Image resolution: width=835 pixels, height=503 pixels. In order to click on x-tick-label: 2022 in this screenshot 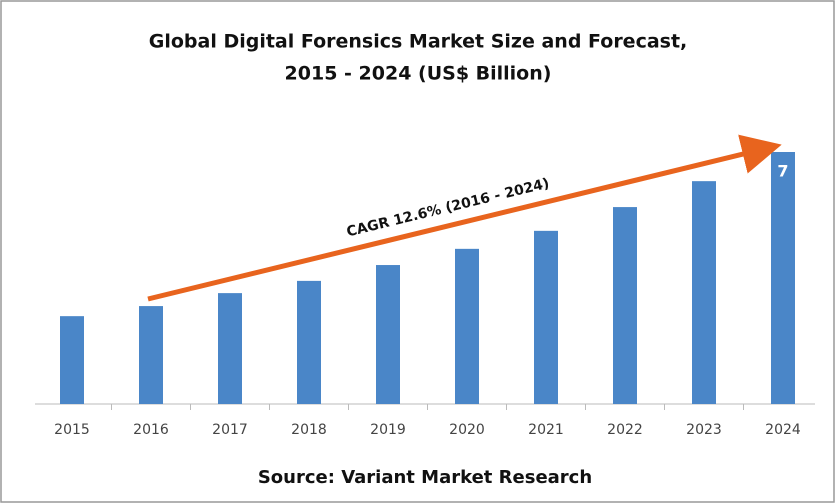, I will do `click(625, 430)`.